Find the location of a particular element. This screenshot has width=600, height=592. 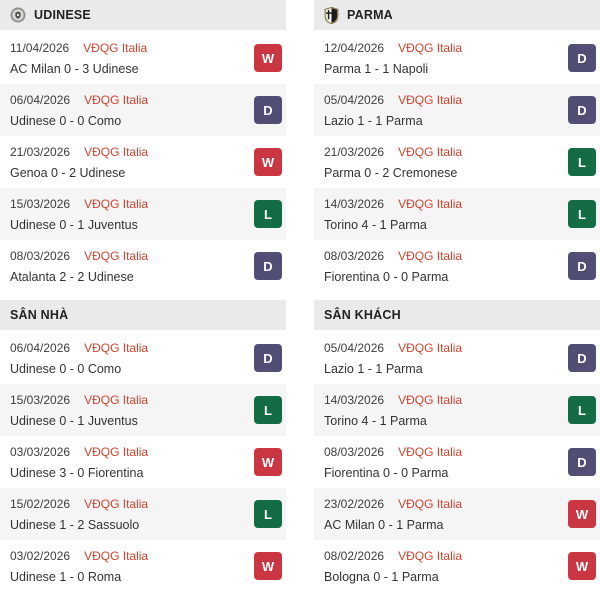

match-meta: 23/02/2026 VĐQG Italia is located at coordinates (440, 504).